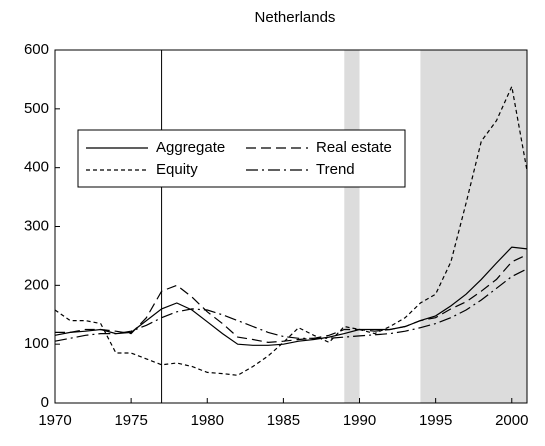 This screenshot has width=545, height=446. I want to click on y-tick-label: 100, so click(36, 343).